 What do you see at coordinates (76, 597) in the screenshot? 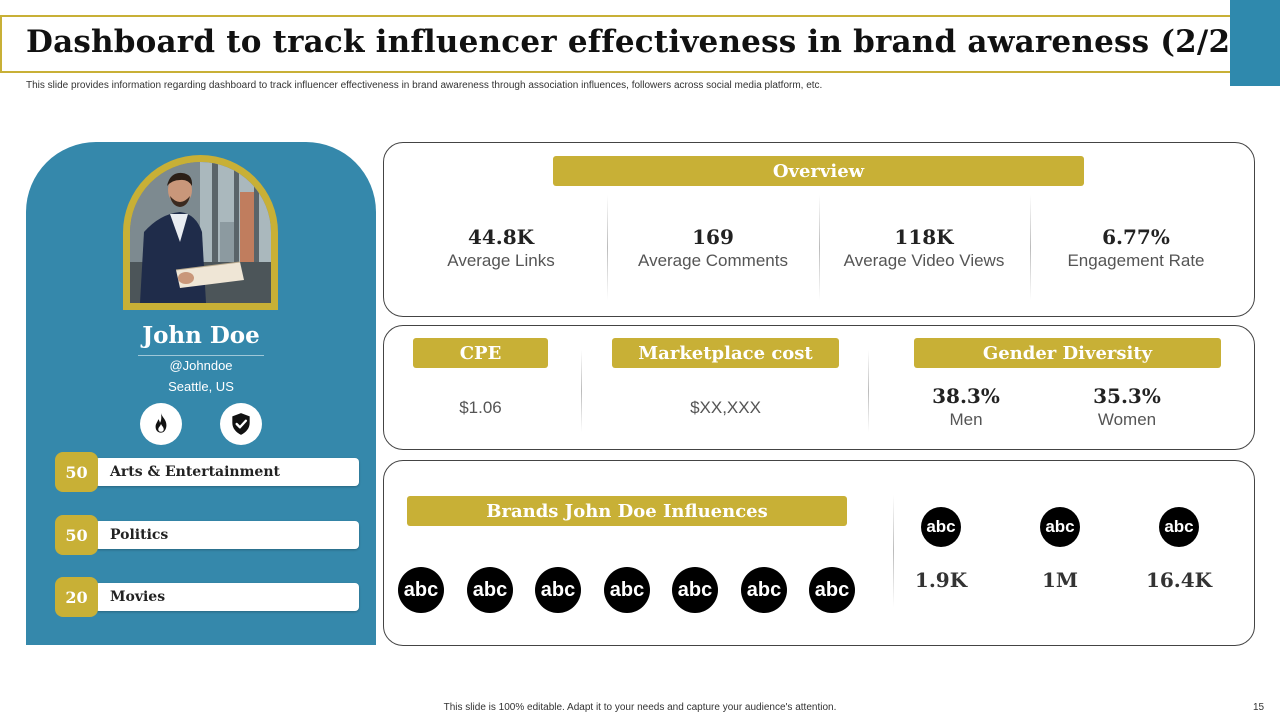
I see `category-count-badge: 20` at bounding box center [76, 597].